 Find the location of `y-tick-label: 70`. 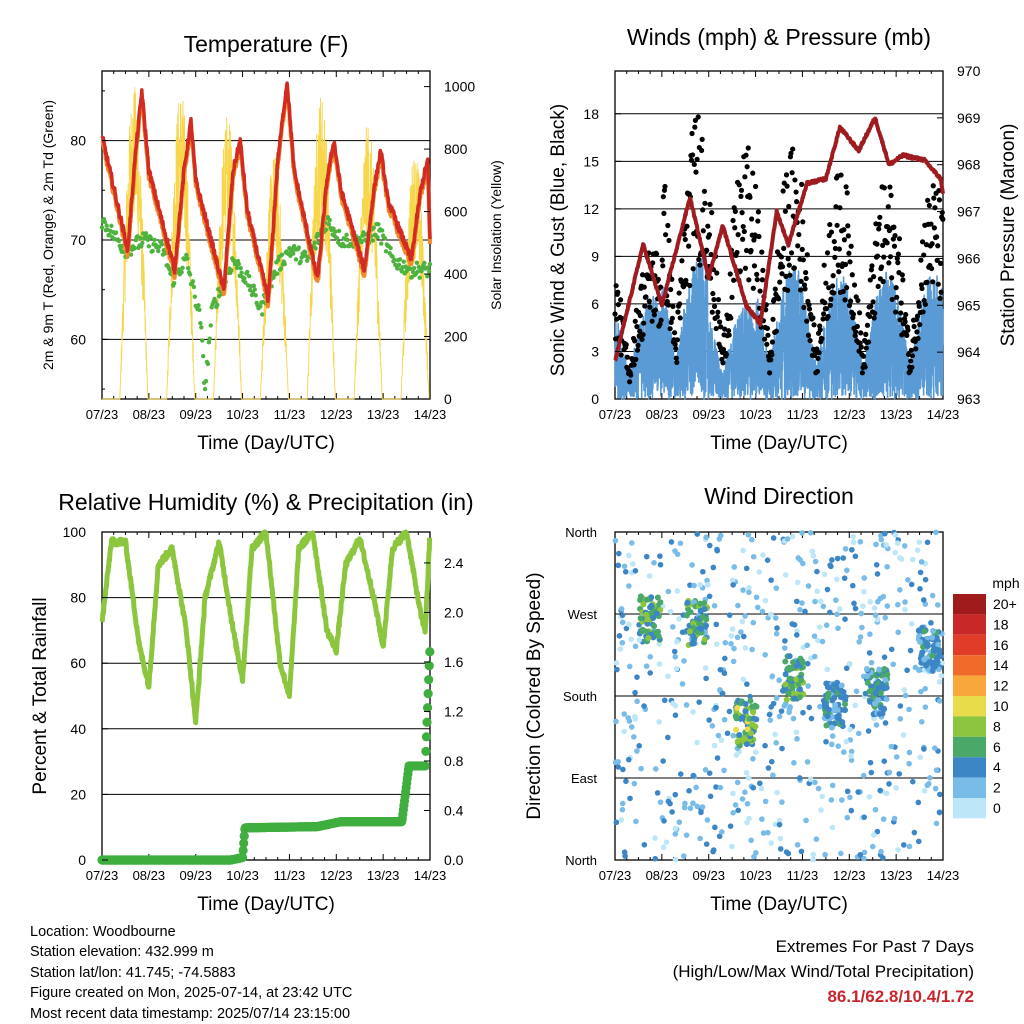

y-tick-label: 70 is located at coordinates (78, 240).